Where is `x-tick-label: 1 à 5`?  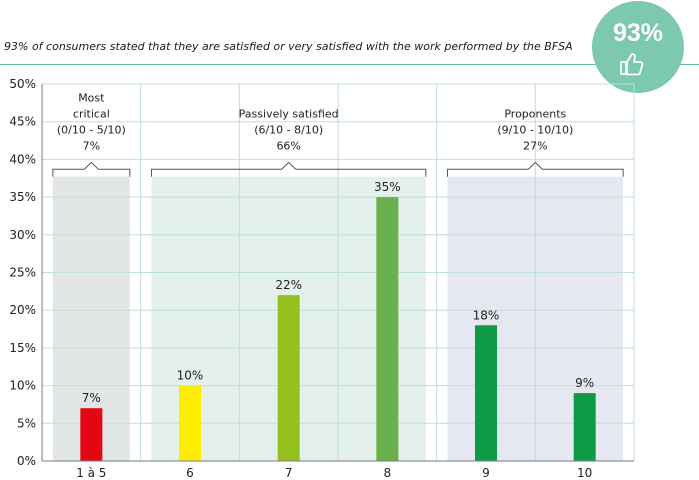
x-tick-label: 1 à 5 is located at coordinates (91, 473).